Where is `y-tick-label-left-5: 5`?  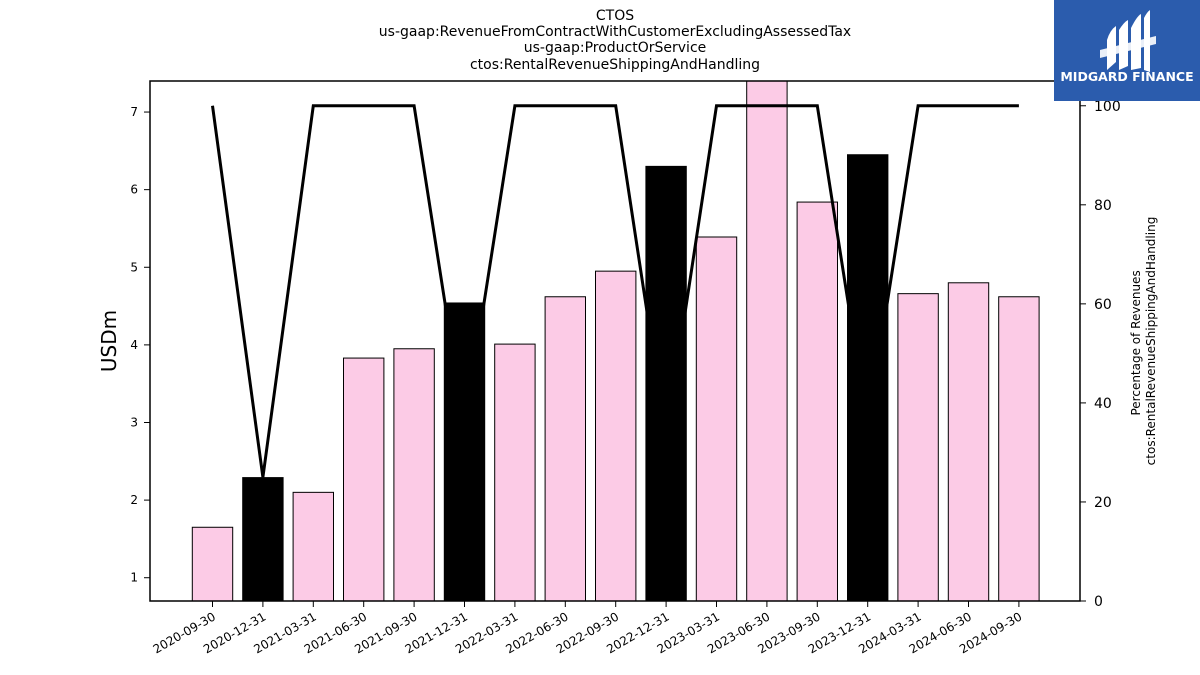 y-tick-label-left-5: 5 is located at coordinates (134, 267).